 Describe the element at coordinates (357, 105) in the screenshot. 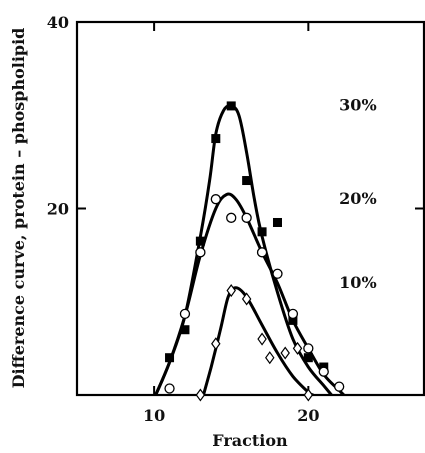

I see `series-label: 30%` at that location.